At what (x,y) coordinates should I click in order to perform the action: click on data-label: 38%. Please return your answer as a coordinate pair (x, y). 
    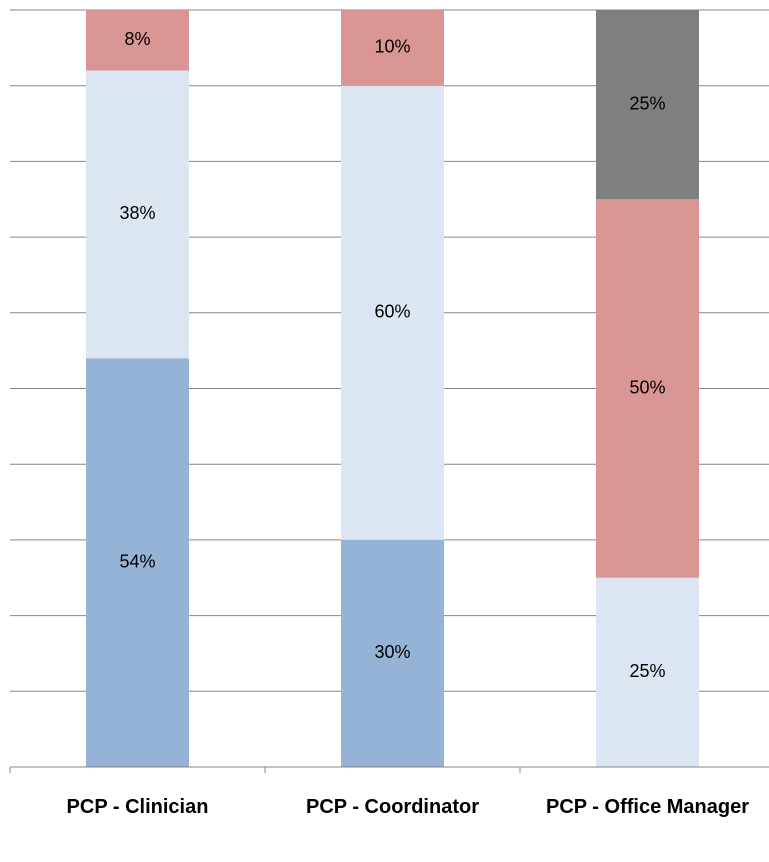
    Looking at the image, I should click on (137, 213).